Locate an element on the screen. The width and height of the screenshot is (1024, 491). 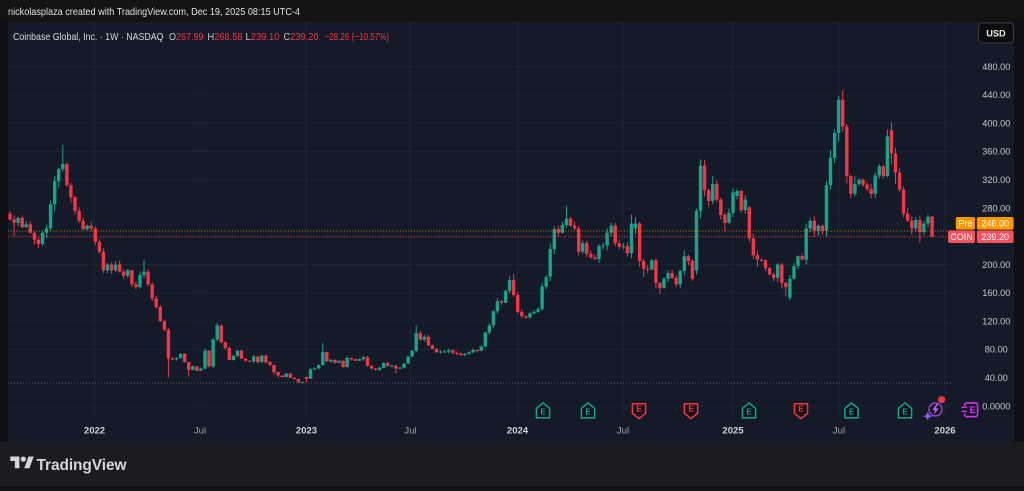
svg-text: 0.0000 is located at coordinates (996, 406).